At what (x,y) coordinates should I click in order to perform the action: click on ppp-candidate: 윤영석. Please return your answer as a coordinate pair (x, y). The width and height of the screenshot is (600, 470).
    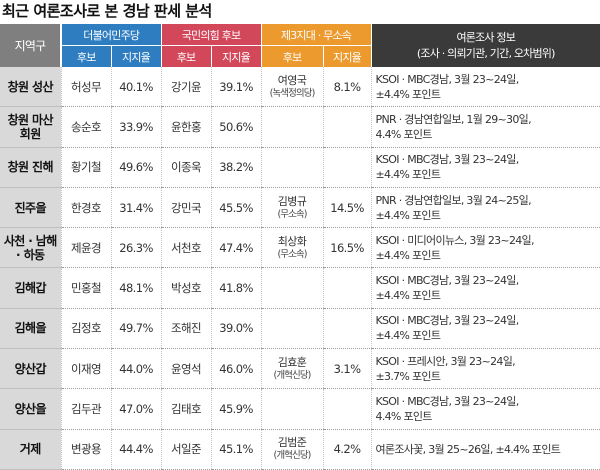
    Looking at the image, I should click on (186, 369).